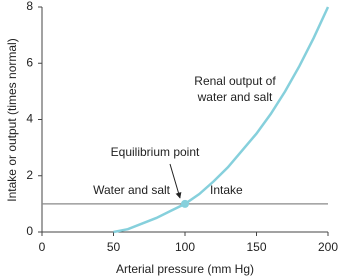  Describe the element at coordinates (185, 247) in the screenshot. I see `x-tick-label: 100` at that location.